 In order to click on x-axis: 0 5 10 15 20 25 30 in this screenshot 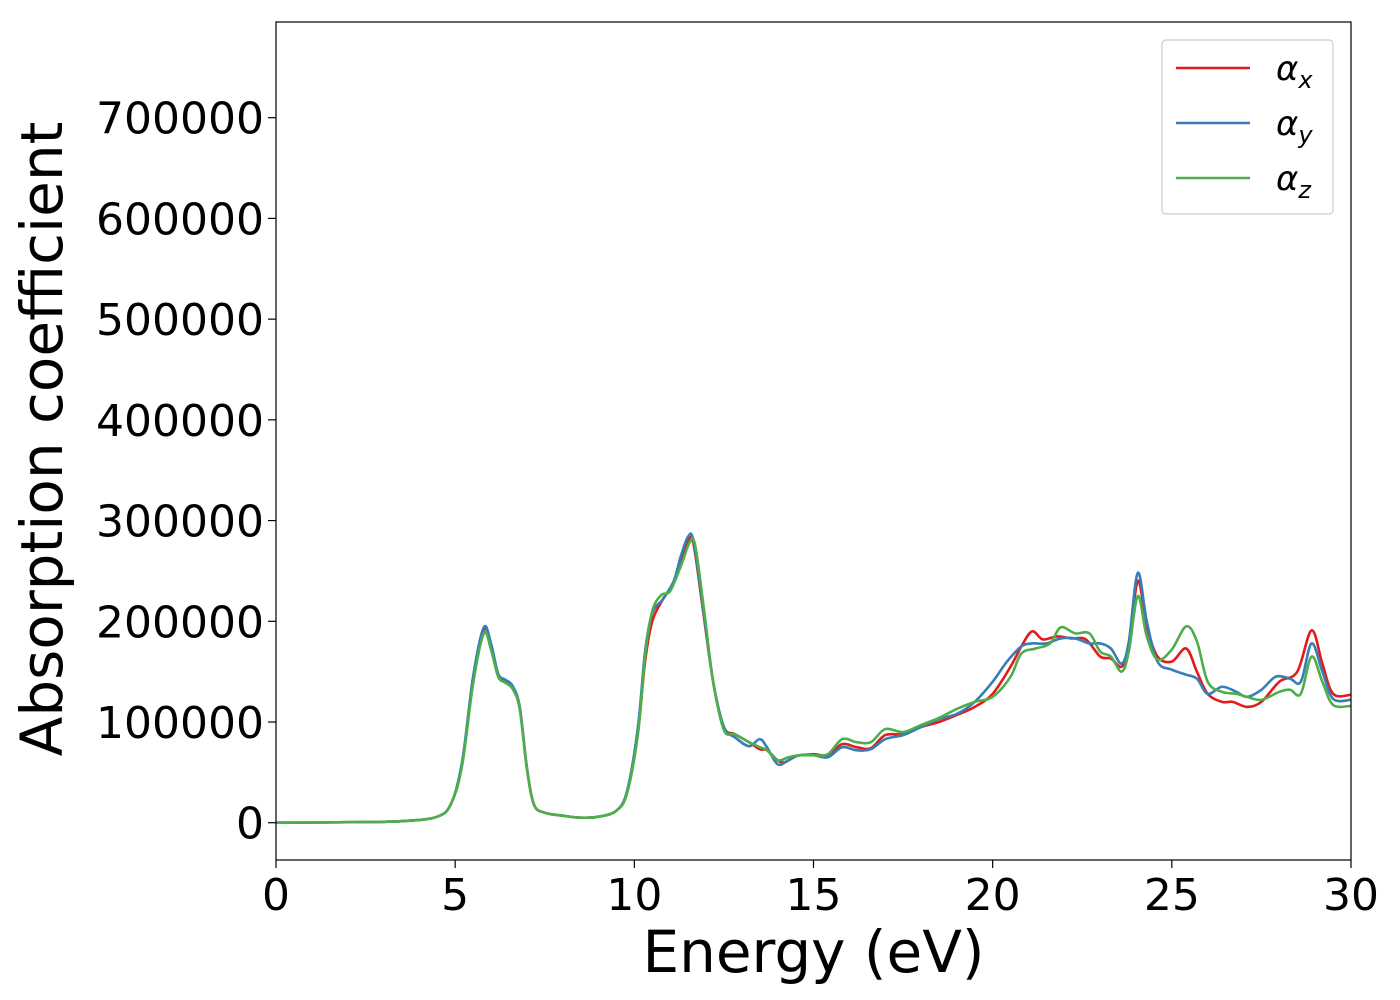, I will do `click(820, 890)`.